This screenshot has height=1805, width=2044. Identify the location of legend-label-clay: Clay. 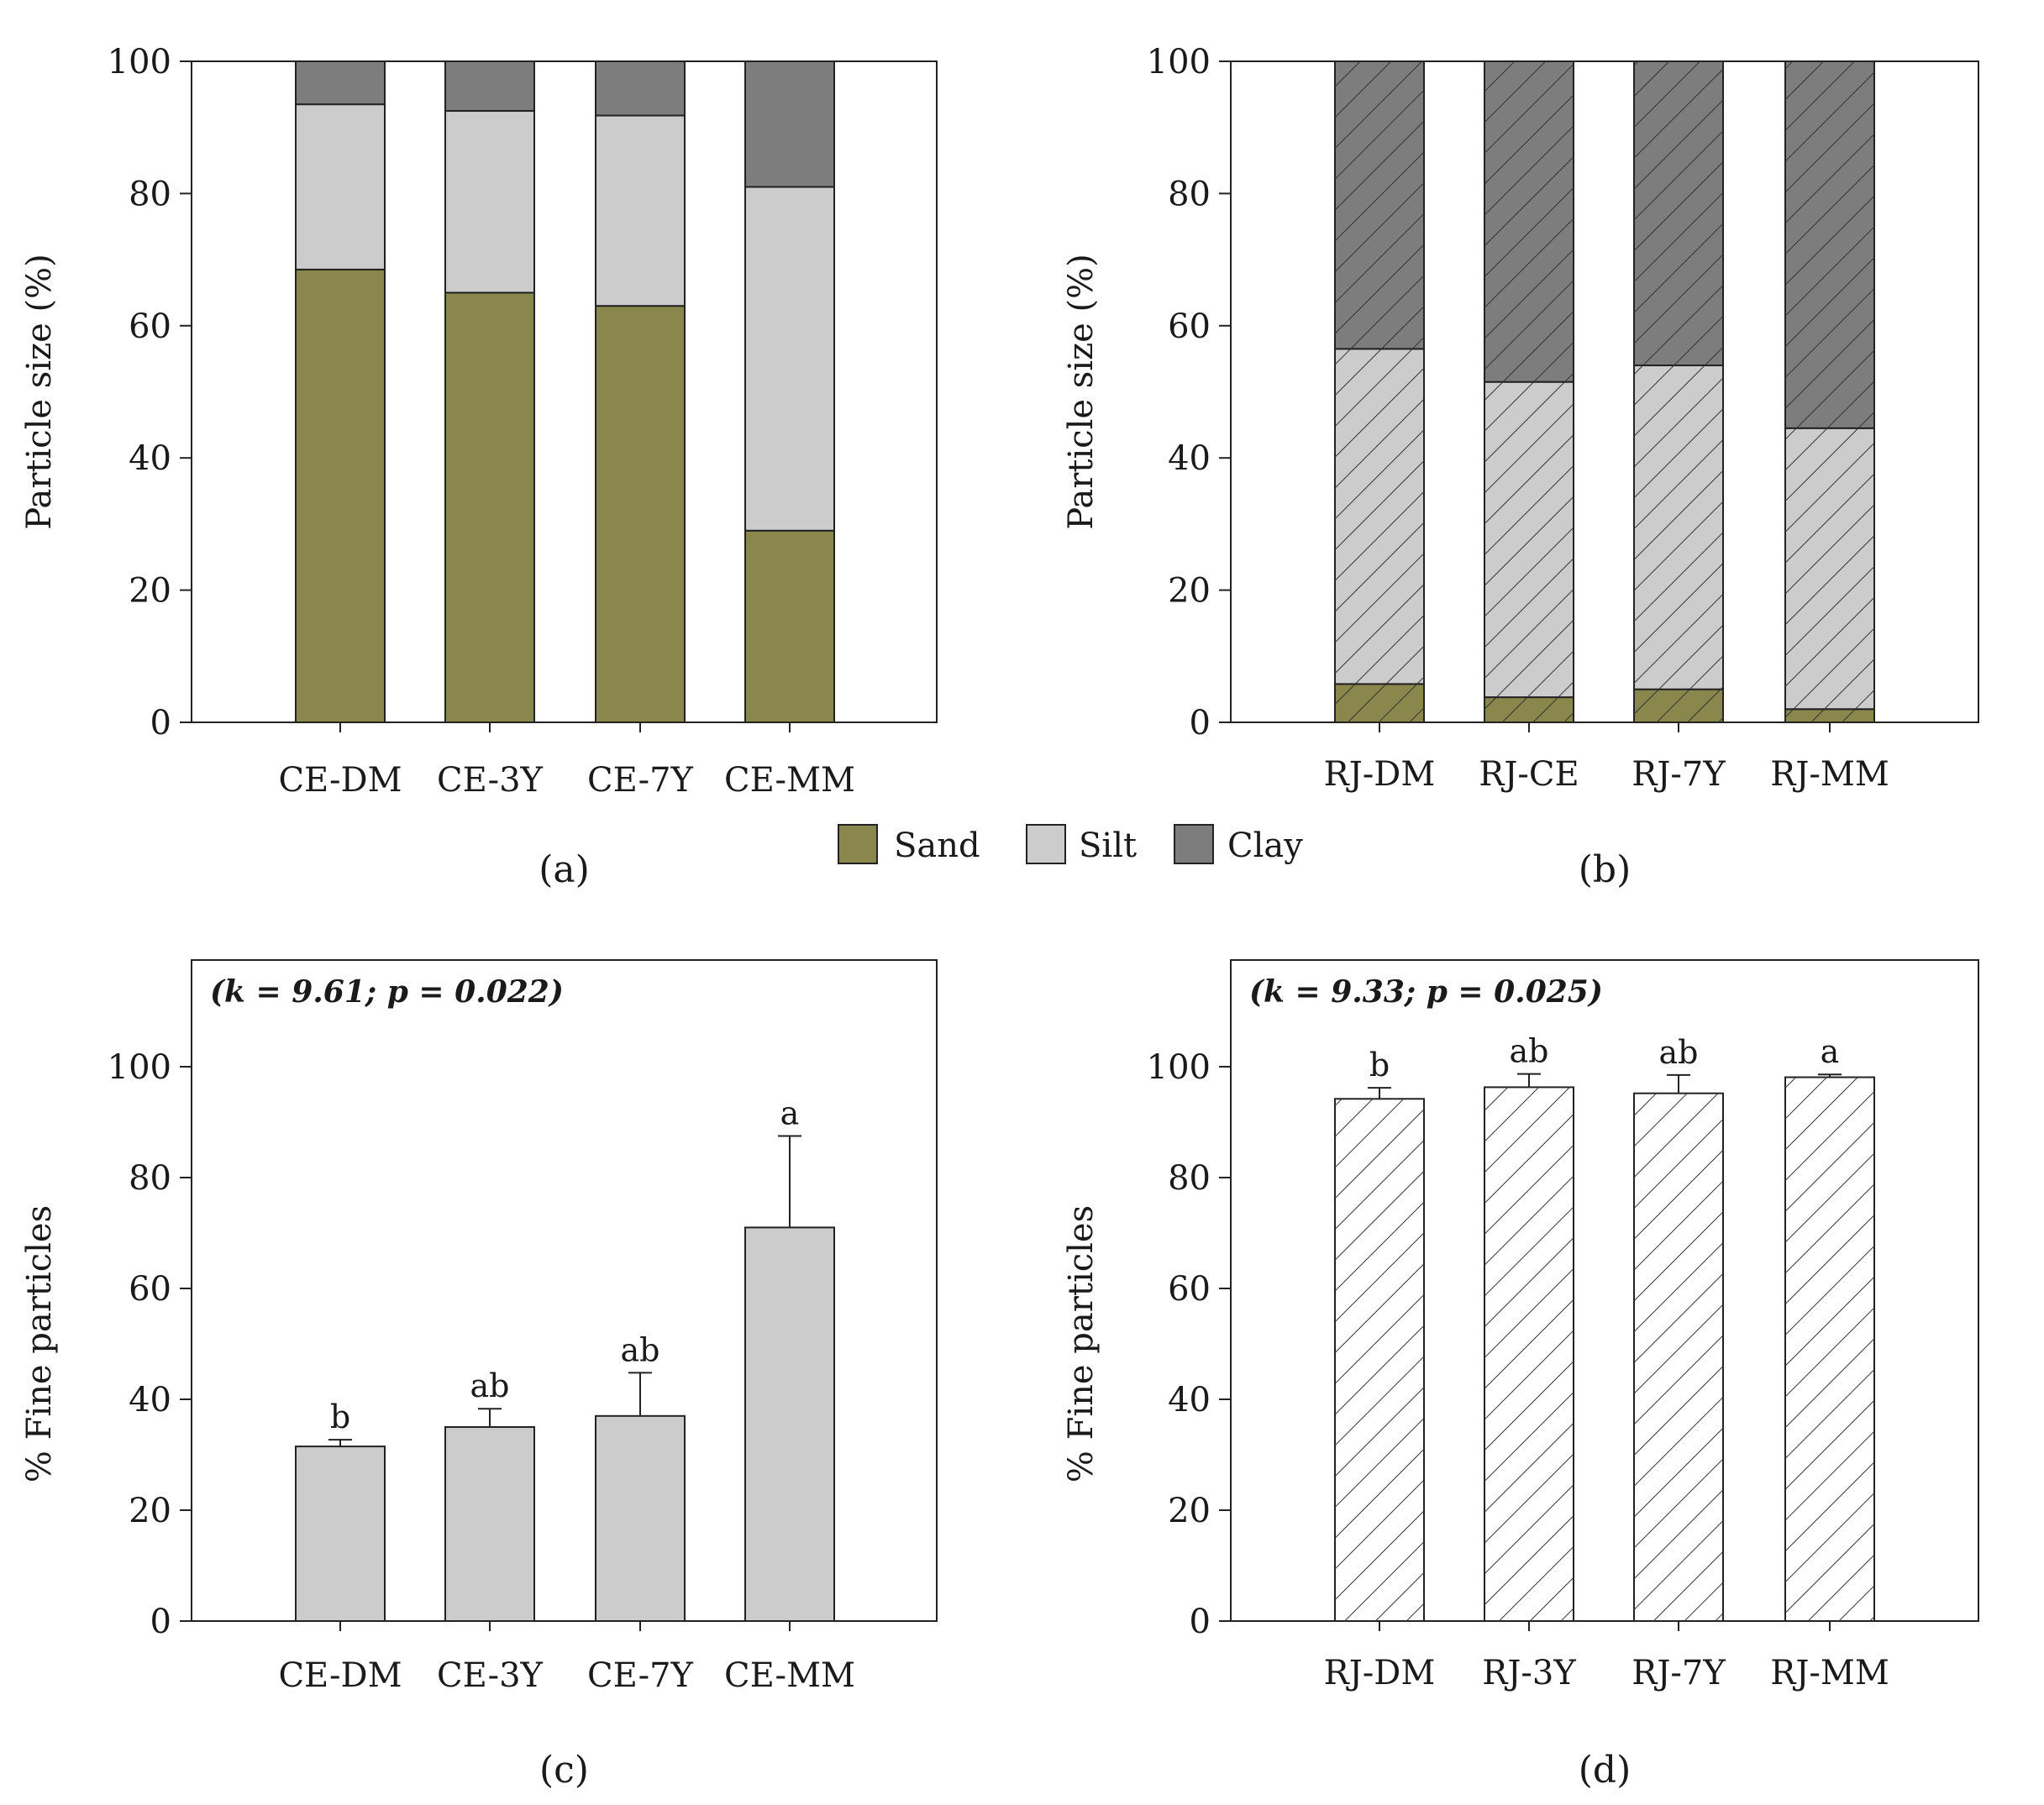
(1265, 846).